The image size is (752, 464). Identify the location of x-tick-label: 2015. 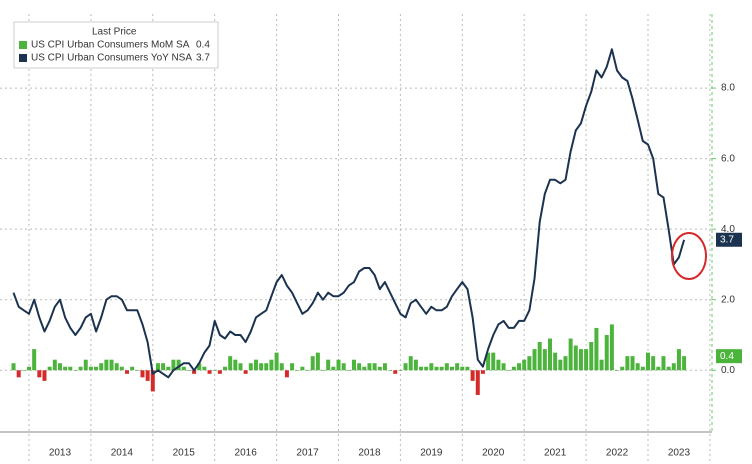
(184, 453).